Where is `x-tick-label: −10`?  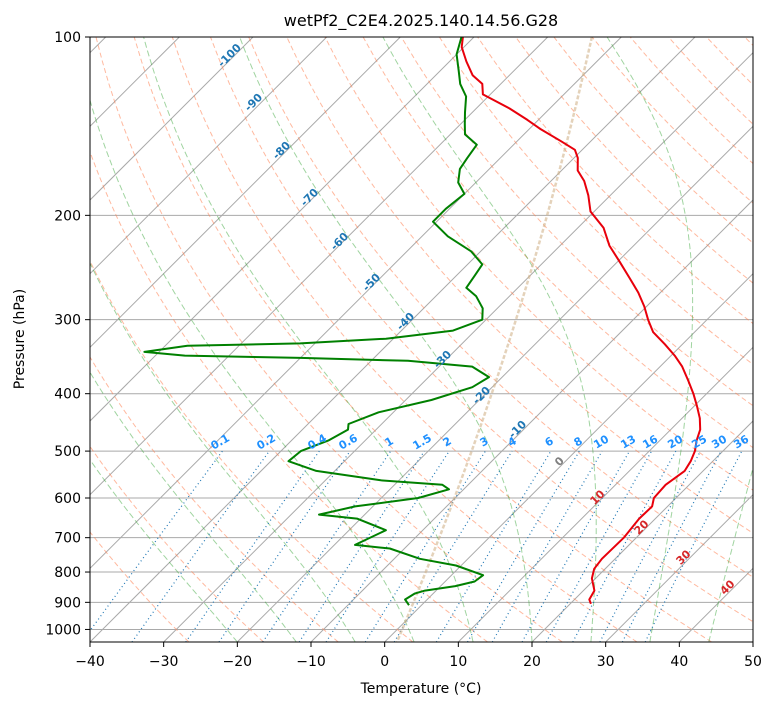
x-tick-label: −10 is located at coordinates (311, 662).